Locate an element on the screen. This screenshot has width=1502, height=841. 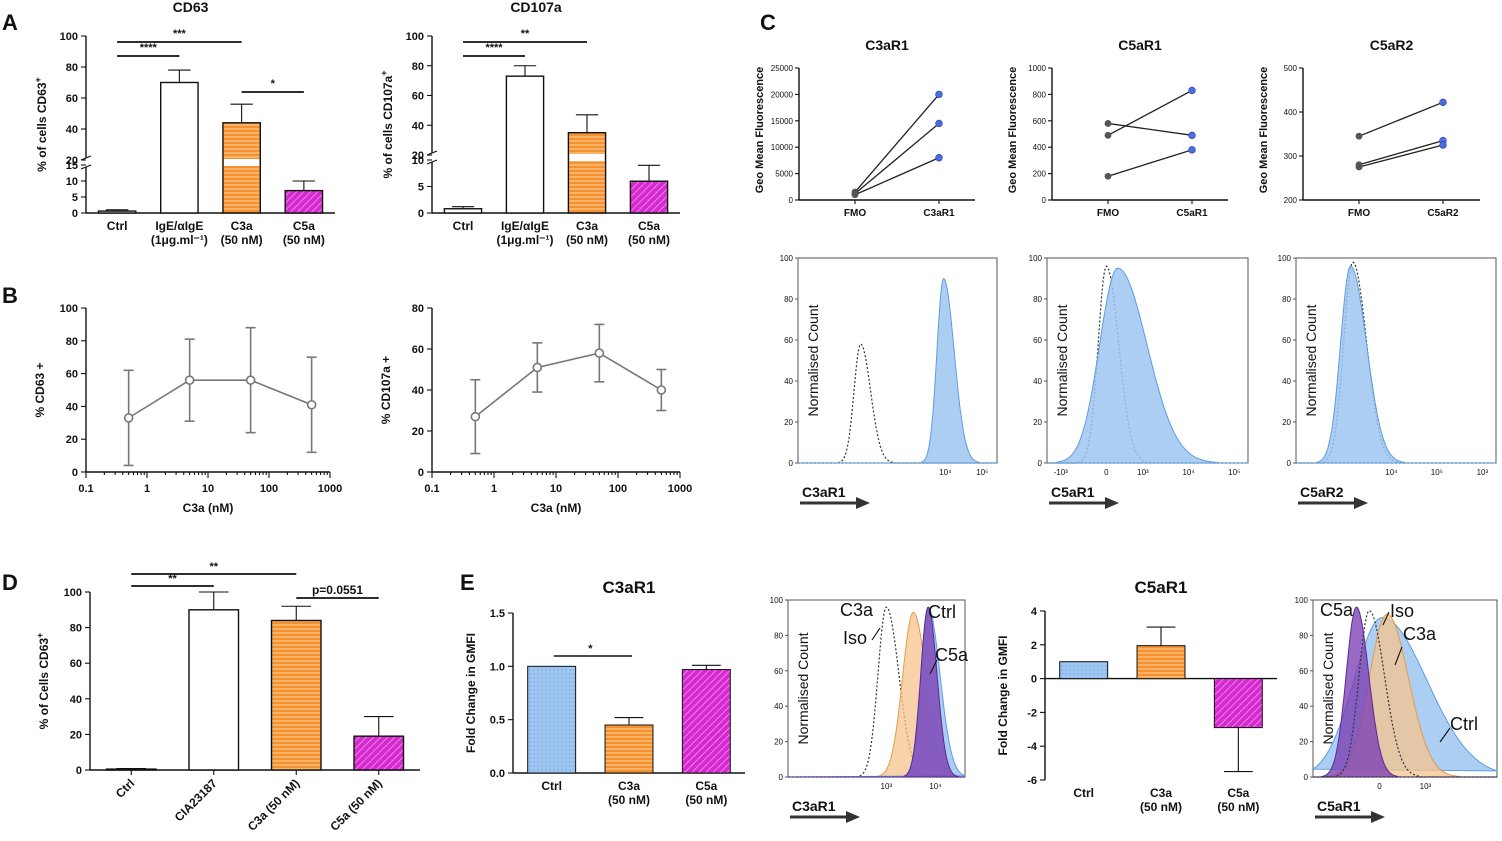
y-tick-label: 400 is located at coordinates (1291, 112).